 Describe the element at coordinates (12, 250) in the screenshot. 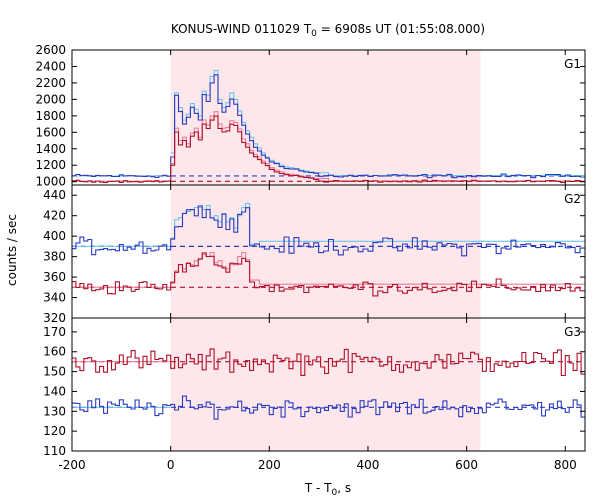

I see `y-axis-label: counts / sec` at that location.